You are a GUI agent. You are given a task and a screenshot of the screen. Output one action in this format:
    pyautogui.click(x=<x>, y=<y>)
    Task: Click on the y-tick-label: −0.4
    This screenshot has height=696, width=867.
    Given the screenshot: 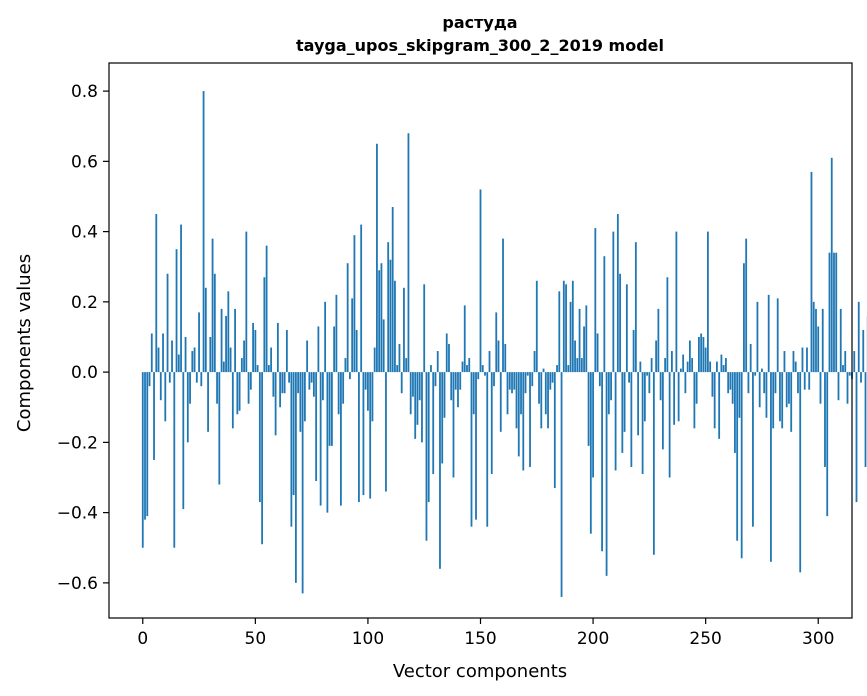 What is the action you would take?
    pyautogui.click(x=77, y=514)
    